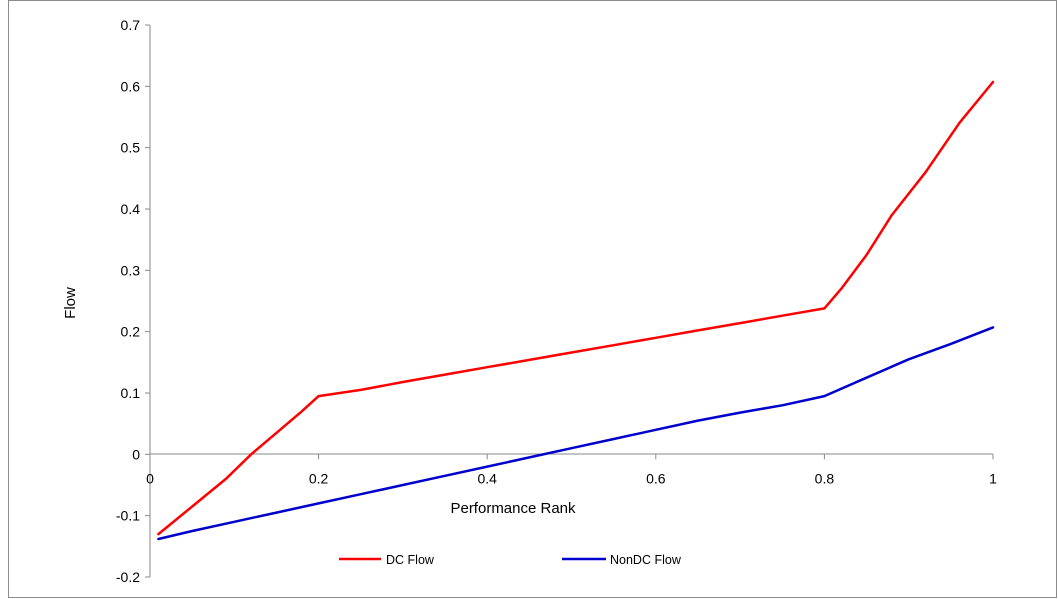 The height and width of the screenshot is (599, 1058). Describe the element at coordinates (131, 393) in the screenshot. I see `y-tick-label: 0.1` at that location.